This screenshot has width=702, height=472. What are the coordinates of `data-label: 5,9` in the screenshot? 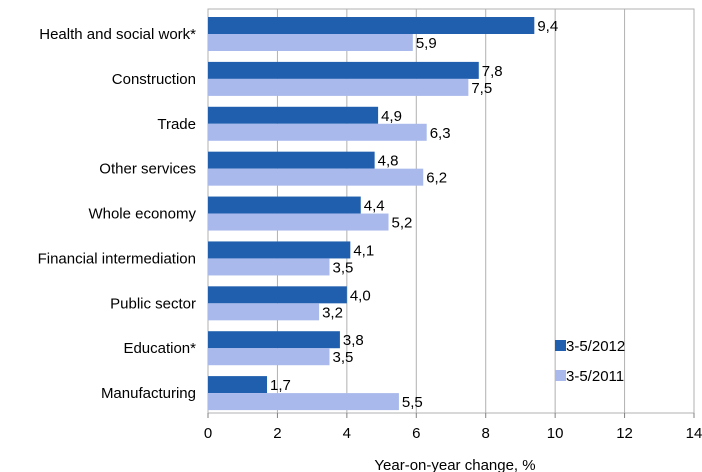 It's located at (426, 43).